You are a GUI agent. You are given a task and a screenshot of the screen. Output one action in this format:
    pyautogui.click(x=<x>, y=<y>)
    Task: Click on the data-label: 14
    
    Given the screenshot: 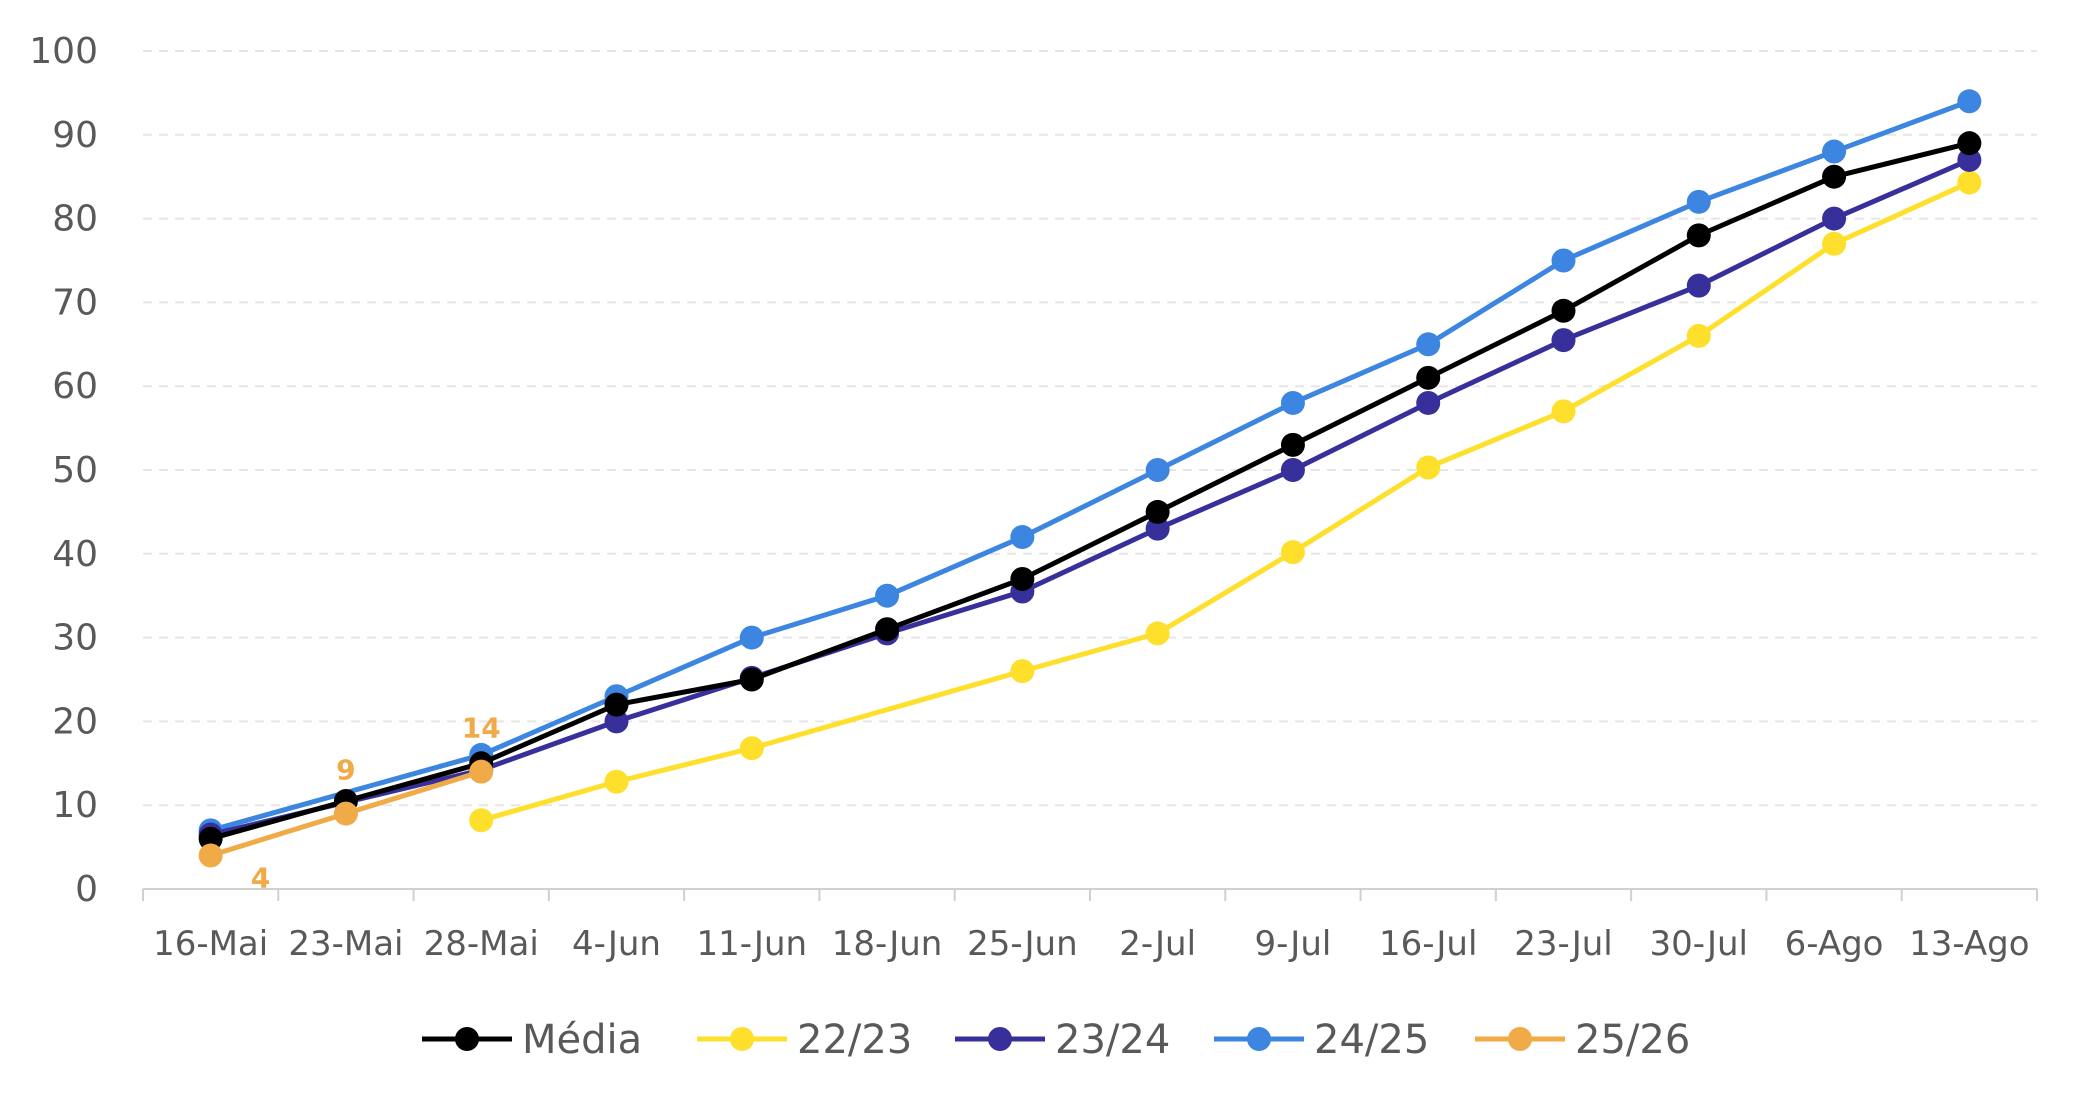 What is the action you would take?
    pyautogui.click(x=481, y=728)
    